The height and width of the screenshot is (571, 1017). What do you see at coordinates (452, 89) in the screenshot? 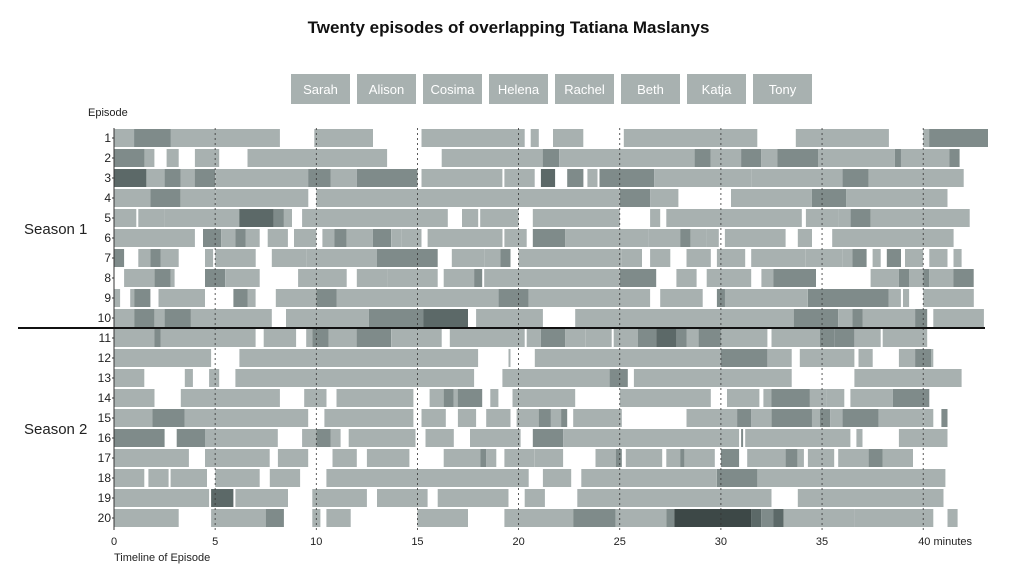
I see `legend-button-cosima: Cosima` at bounding box center [452, 89].